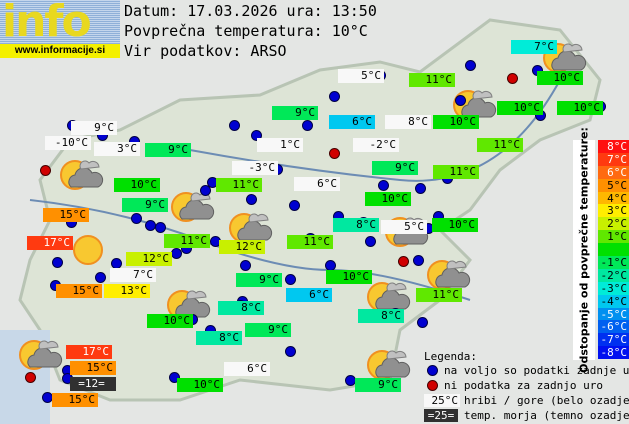  Describe the element at coordinates (68, 143) in the screenshot. I see `station-temperature: -10°C` at that location.